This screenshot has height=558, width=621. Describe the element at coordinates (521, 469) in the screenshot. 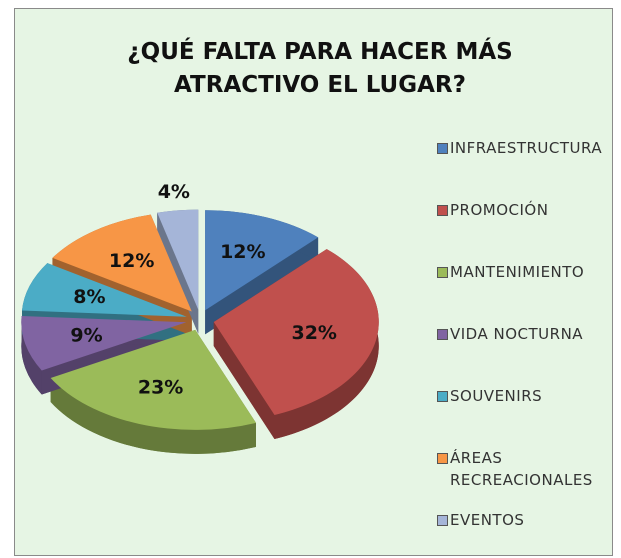

I see `legend-label: ÁREAS RECREACIONALES` at that location.